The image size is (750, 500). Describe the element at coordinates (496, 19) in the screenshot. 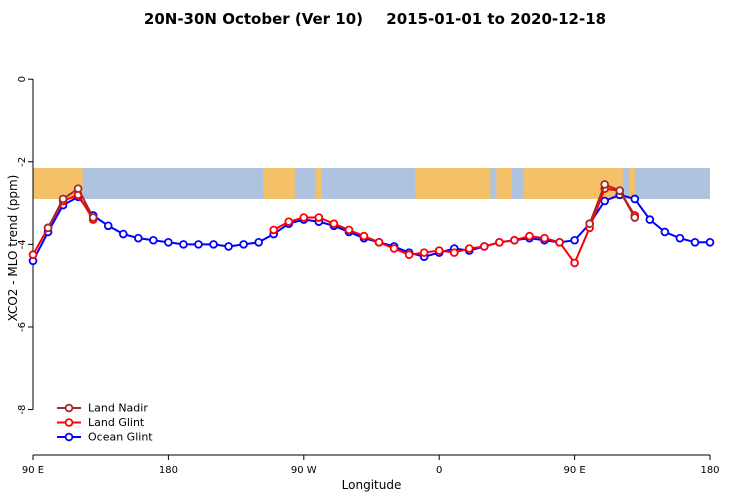

I see `chart-title-dates: 2015-01-01 to 2020-12-18` at that location.